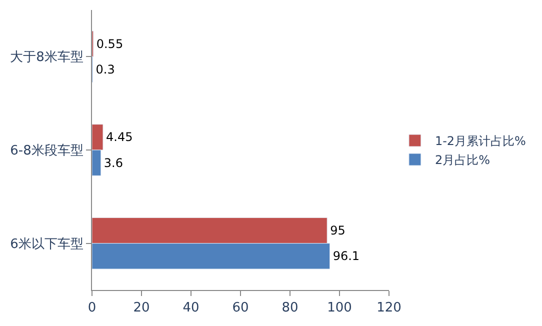 This screenshot has width=542, height=326. What do you see at coordinates (47, 244) in the screenshot?
I see `y-tick-label: 6米以下车型` at bounding box center [47, 244].